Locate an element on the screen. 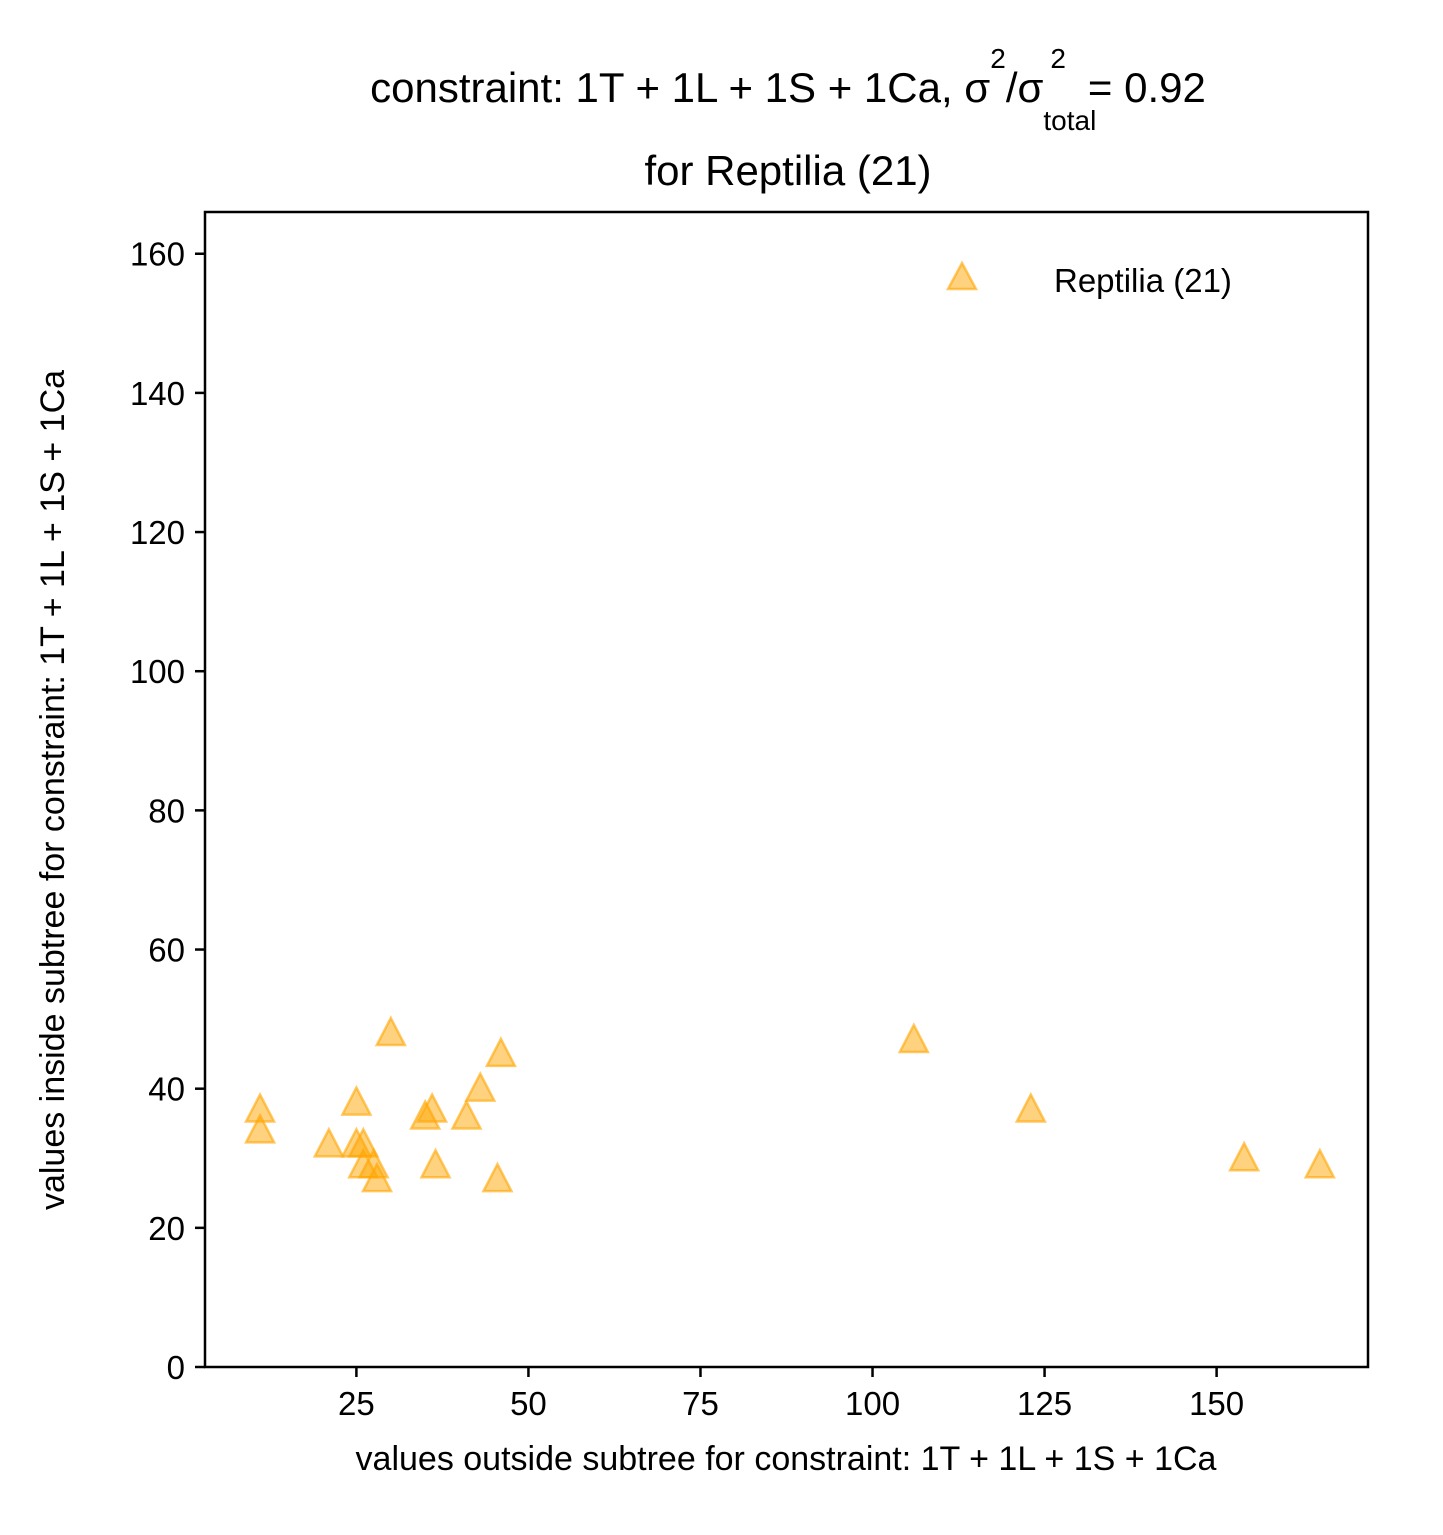  chart-subtitle: for Reptilia (21) is located at coordinates (787, 170).